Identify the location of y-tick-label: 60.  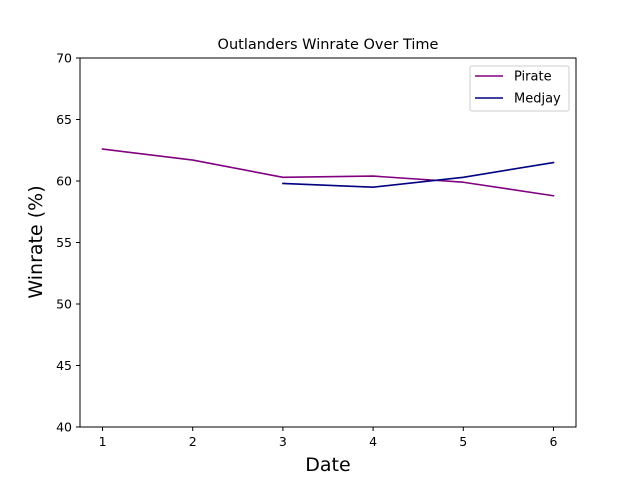
(64, 181).